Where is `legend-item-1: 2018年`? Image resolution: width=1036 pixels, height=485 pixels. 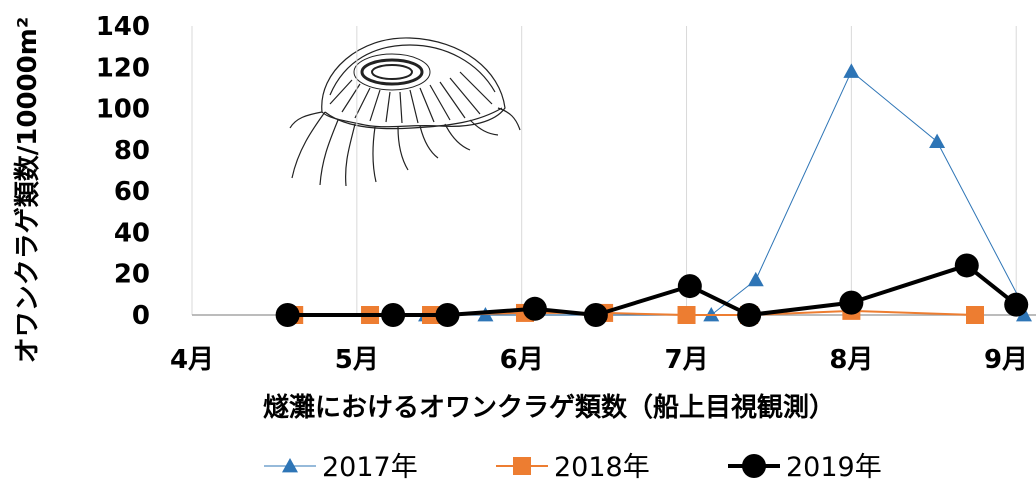 legend-item-1: 2018年 is located at coordinates (573, 467).